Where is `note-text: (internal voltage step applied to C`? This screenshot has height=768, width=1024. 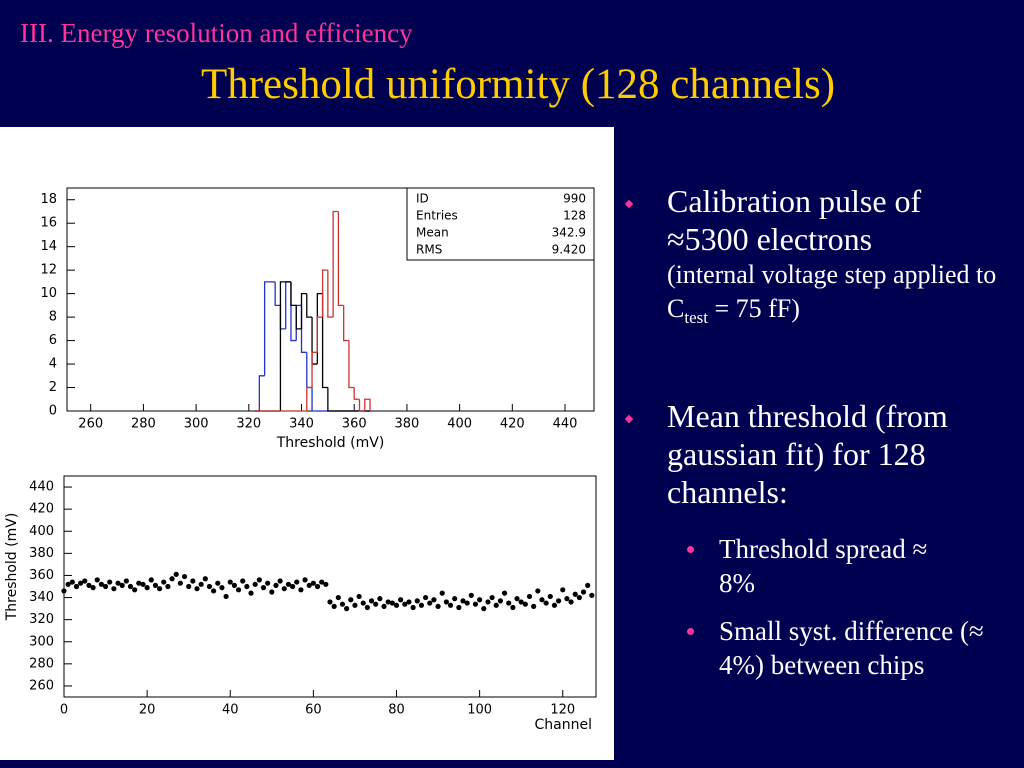 note-text: (internal voltage step applied to C is located at coordinates (832, 291).